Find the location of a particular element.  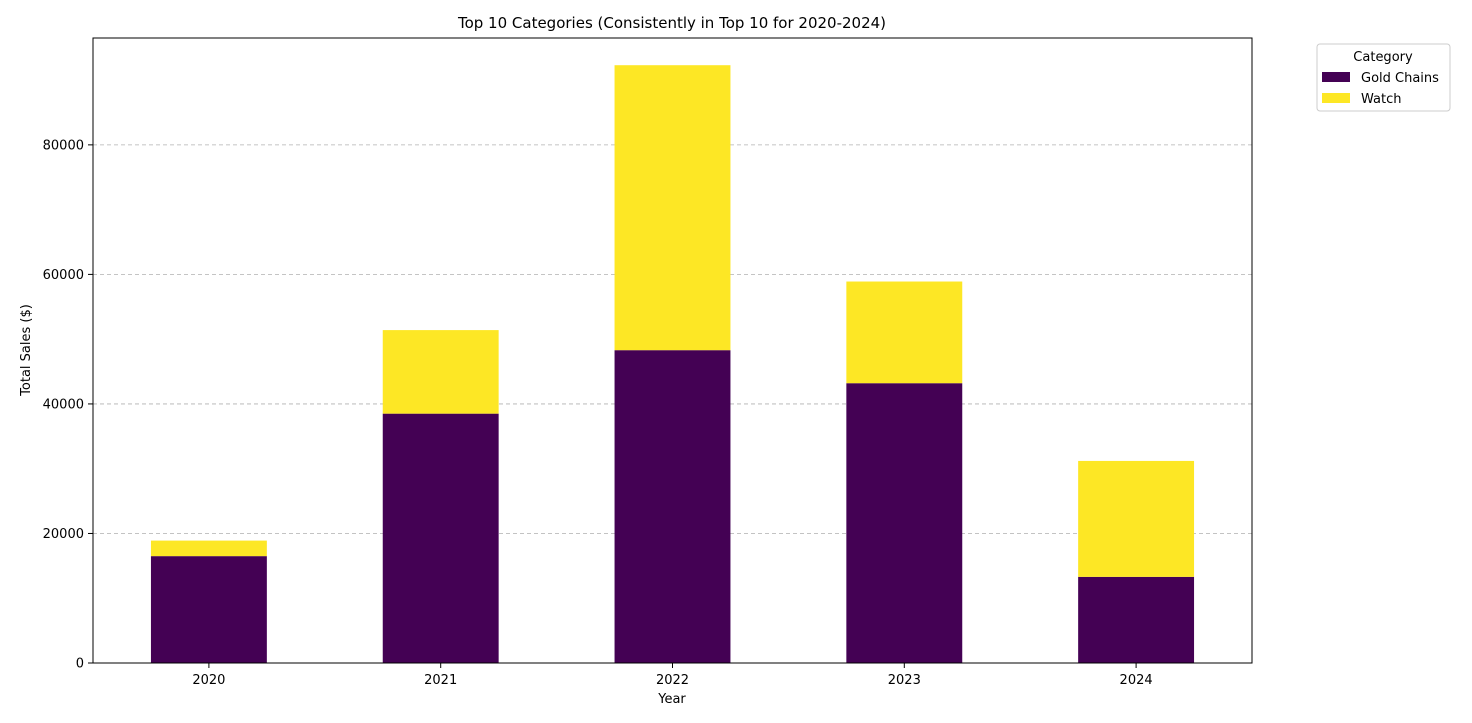

x-tick-label: 2020 is located at coordinates (208, 680).